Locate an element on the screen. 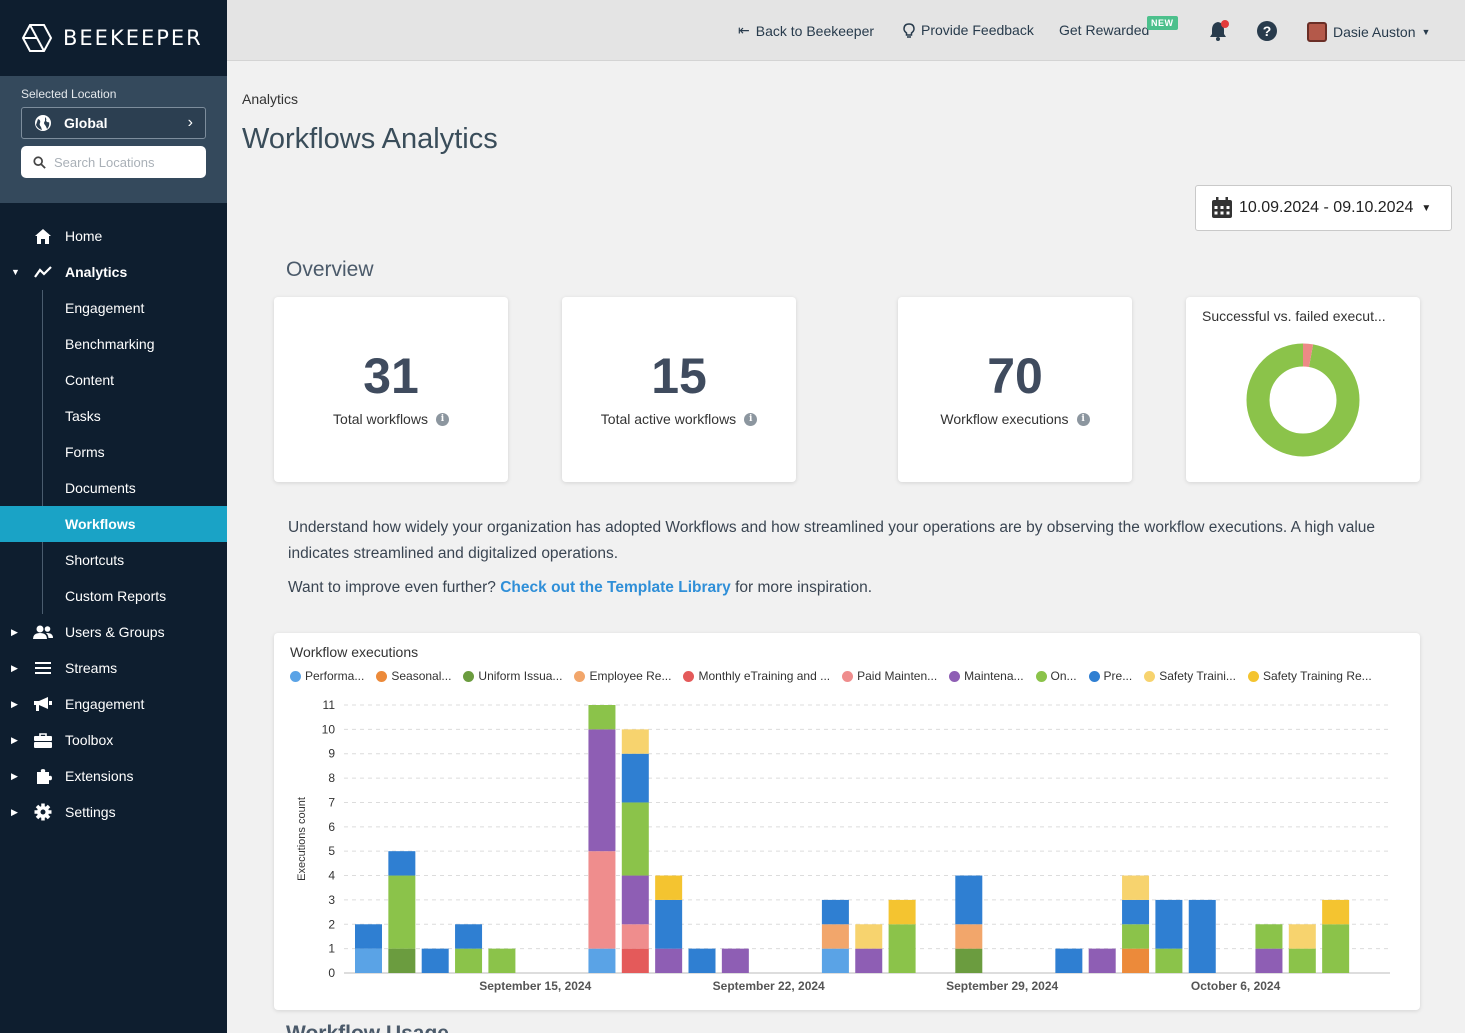 This screenshot has width=1465, height=1033. sidebar-subitem-benchmarking: Benchmarking is located at coordinates (113, 344).